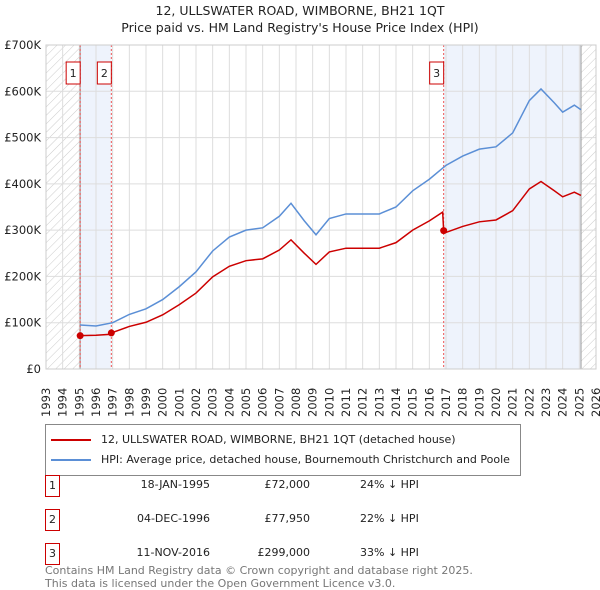  Describe the element at coordinates (22, 323) in the screenshot. I see `y-tick-label: £100K` at that location.